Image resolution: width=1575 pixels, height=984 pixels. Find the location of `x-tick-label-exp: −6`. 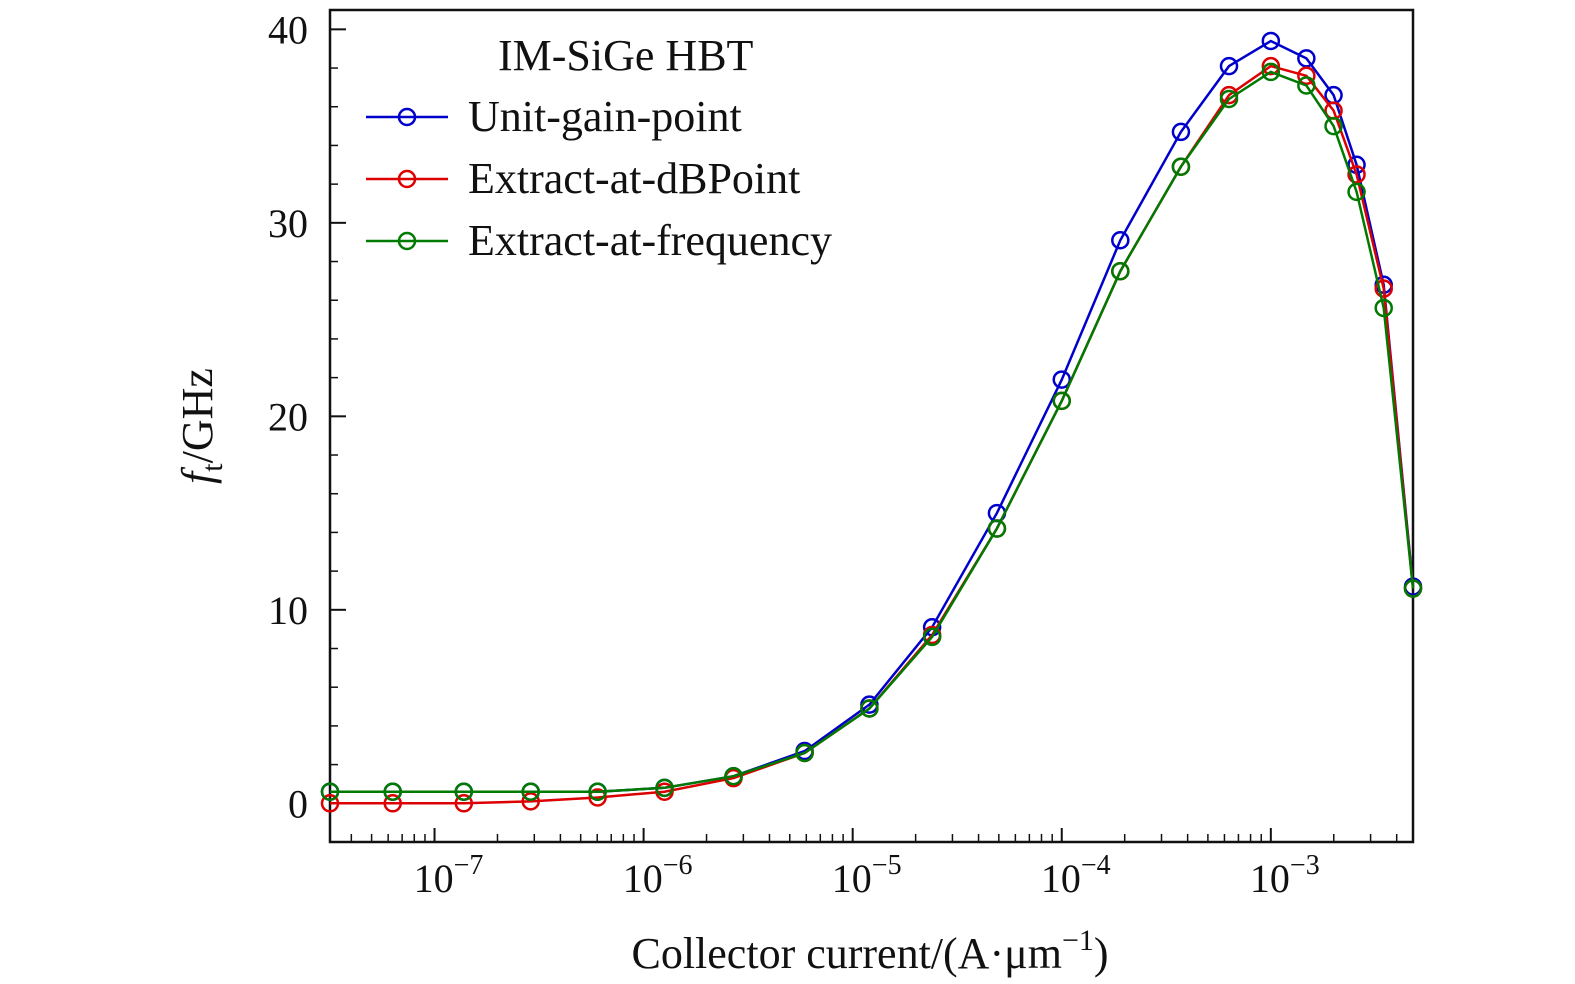

x-tick-label-exp: −6 is located at coordinates (678, 865).